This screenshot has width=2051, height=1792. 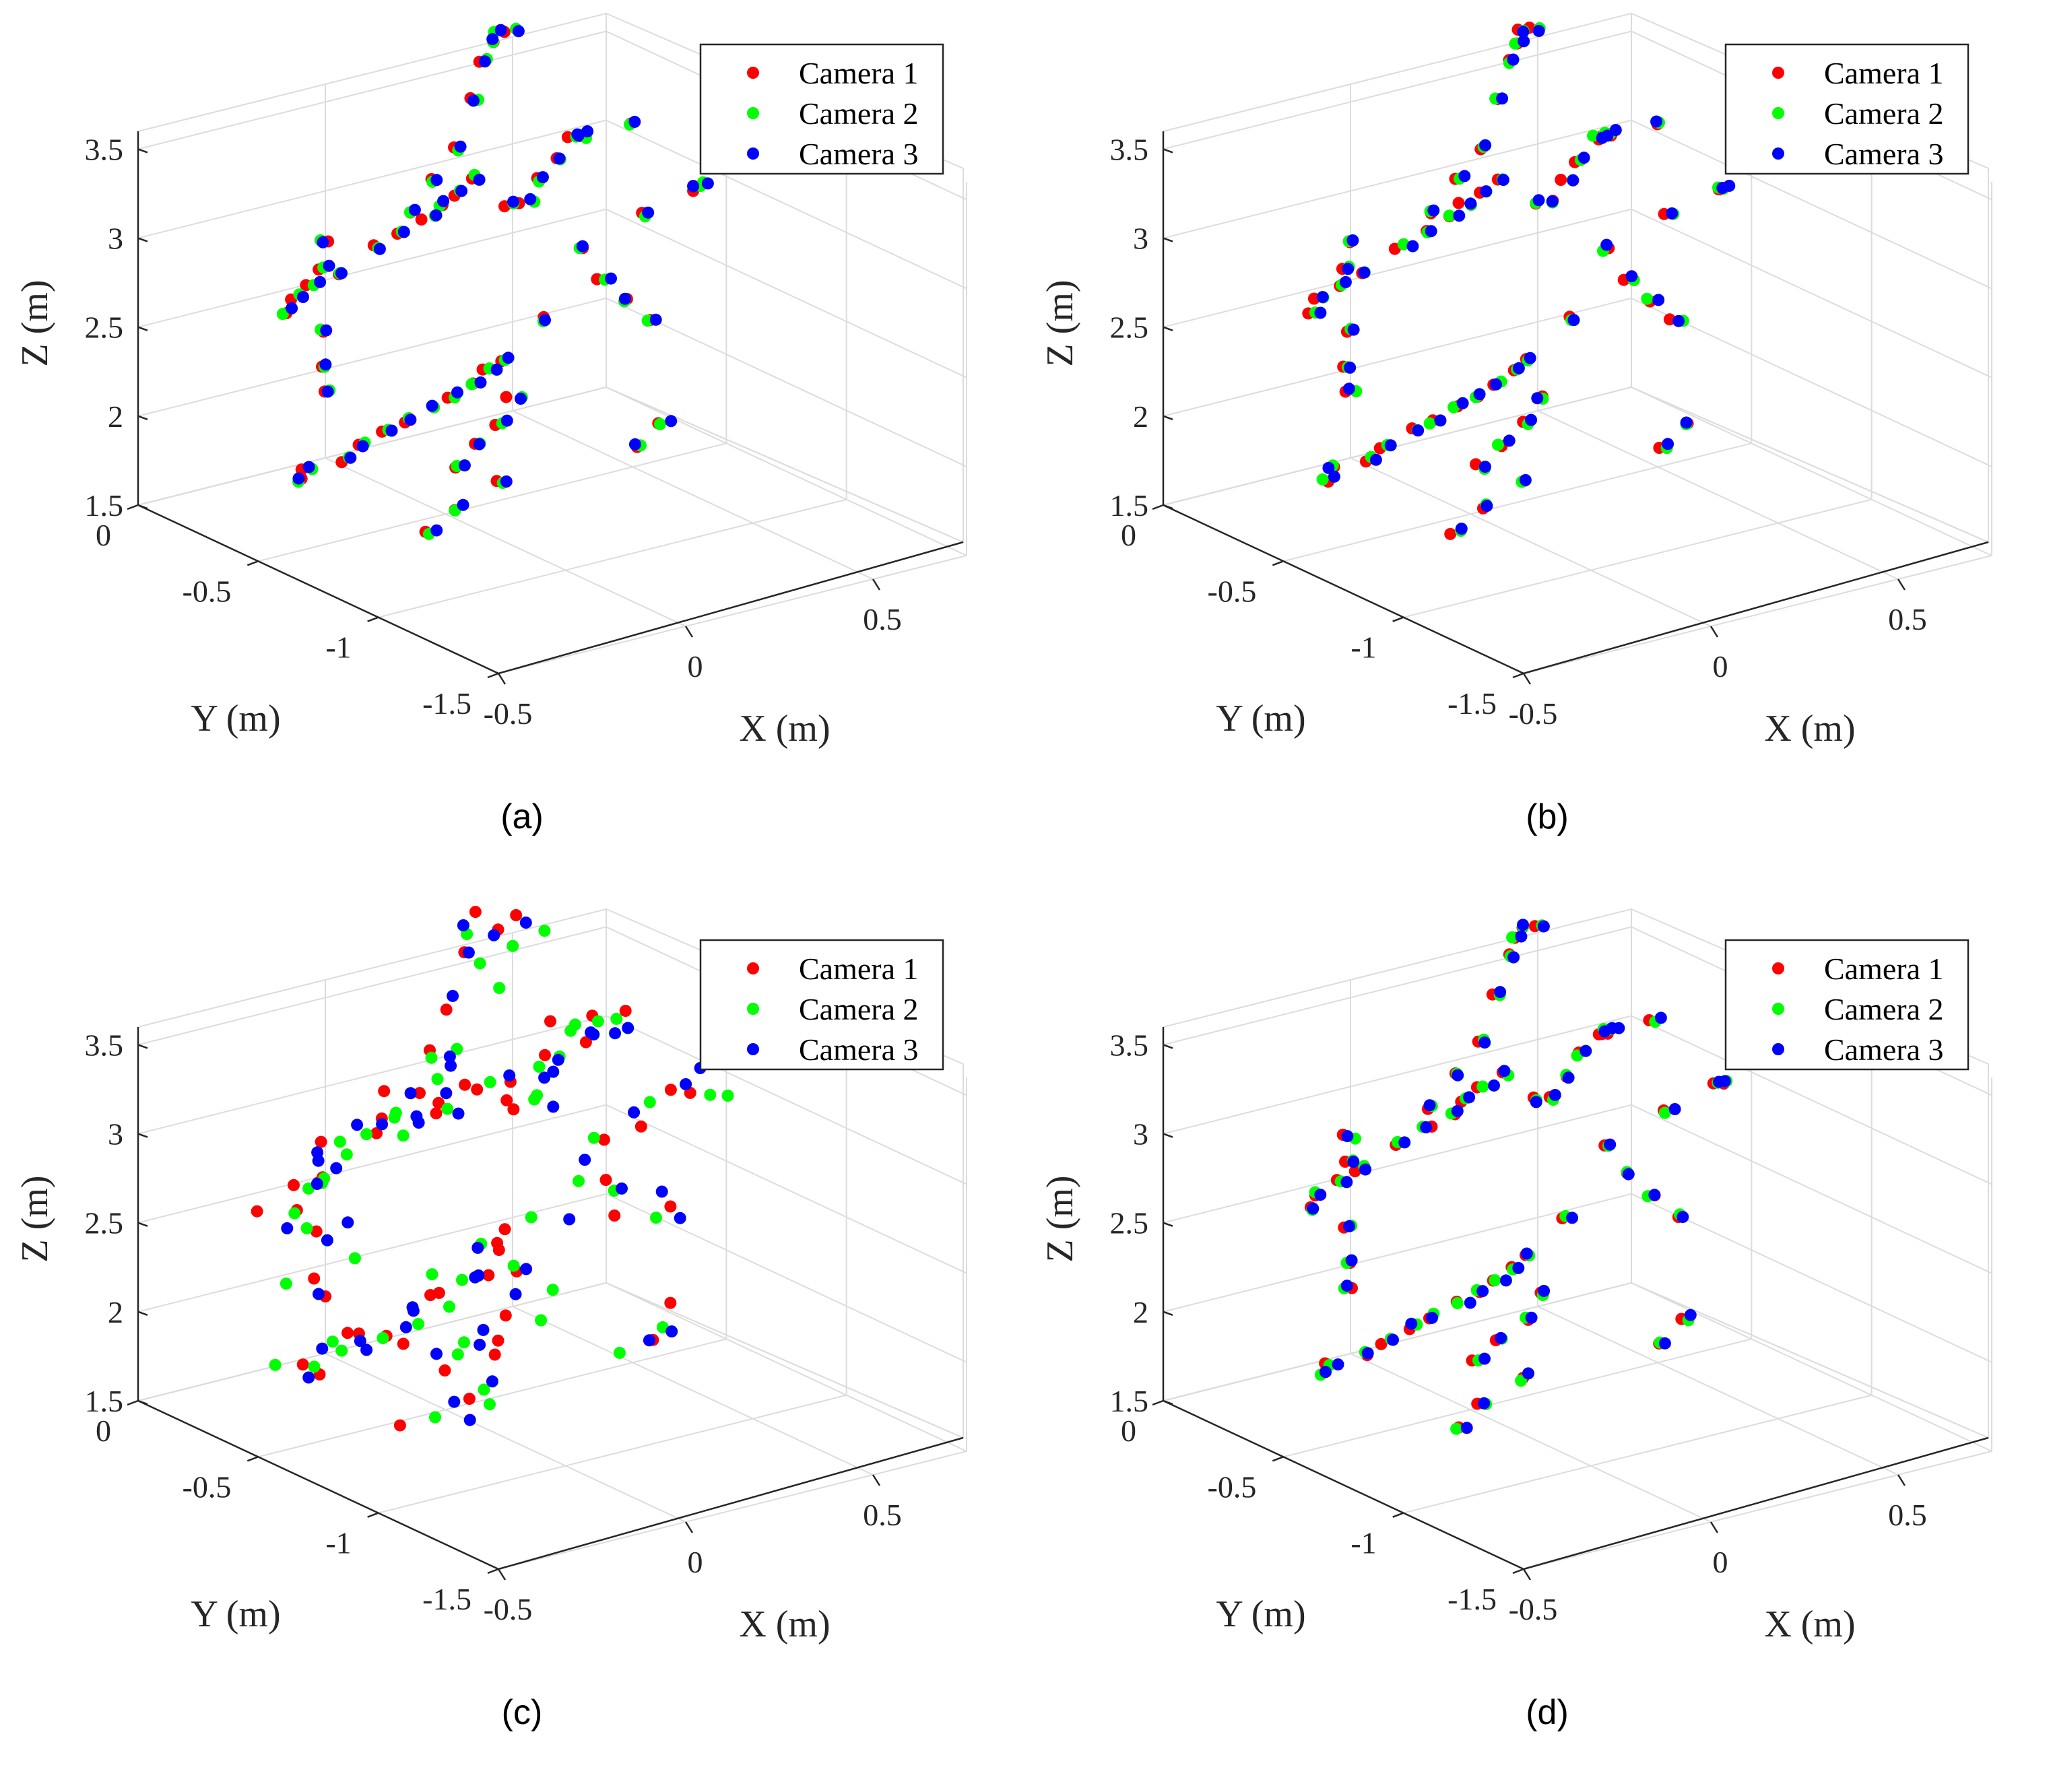 What do you see at coordinates (1129, 1401) in the screenshot?
I see `z-tick-label: 1.5` at bounding box center [1129, 1401].